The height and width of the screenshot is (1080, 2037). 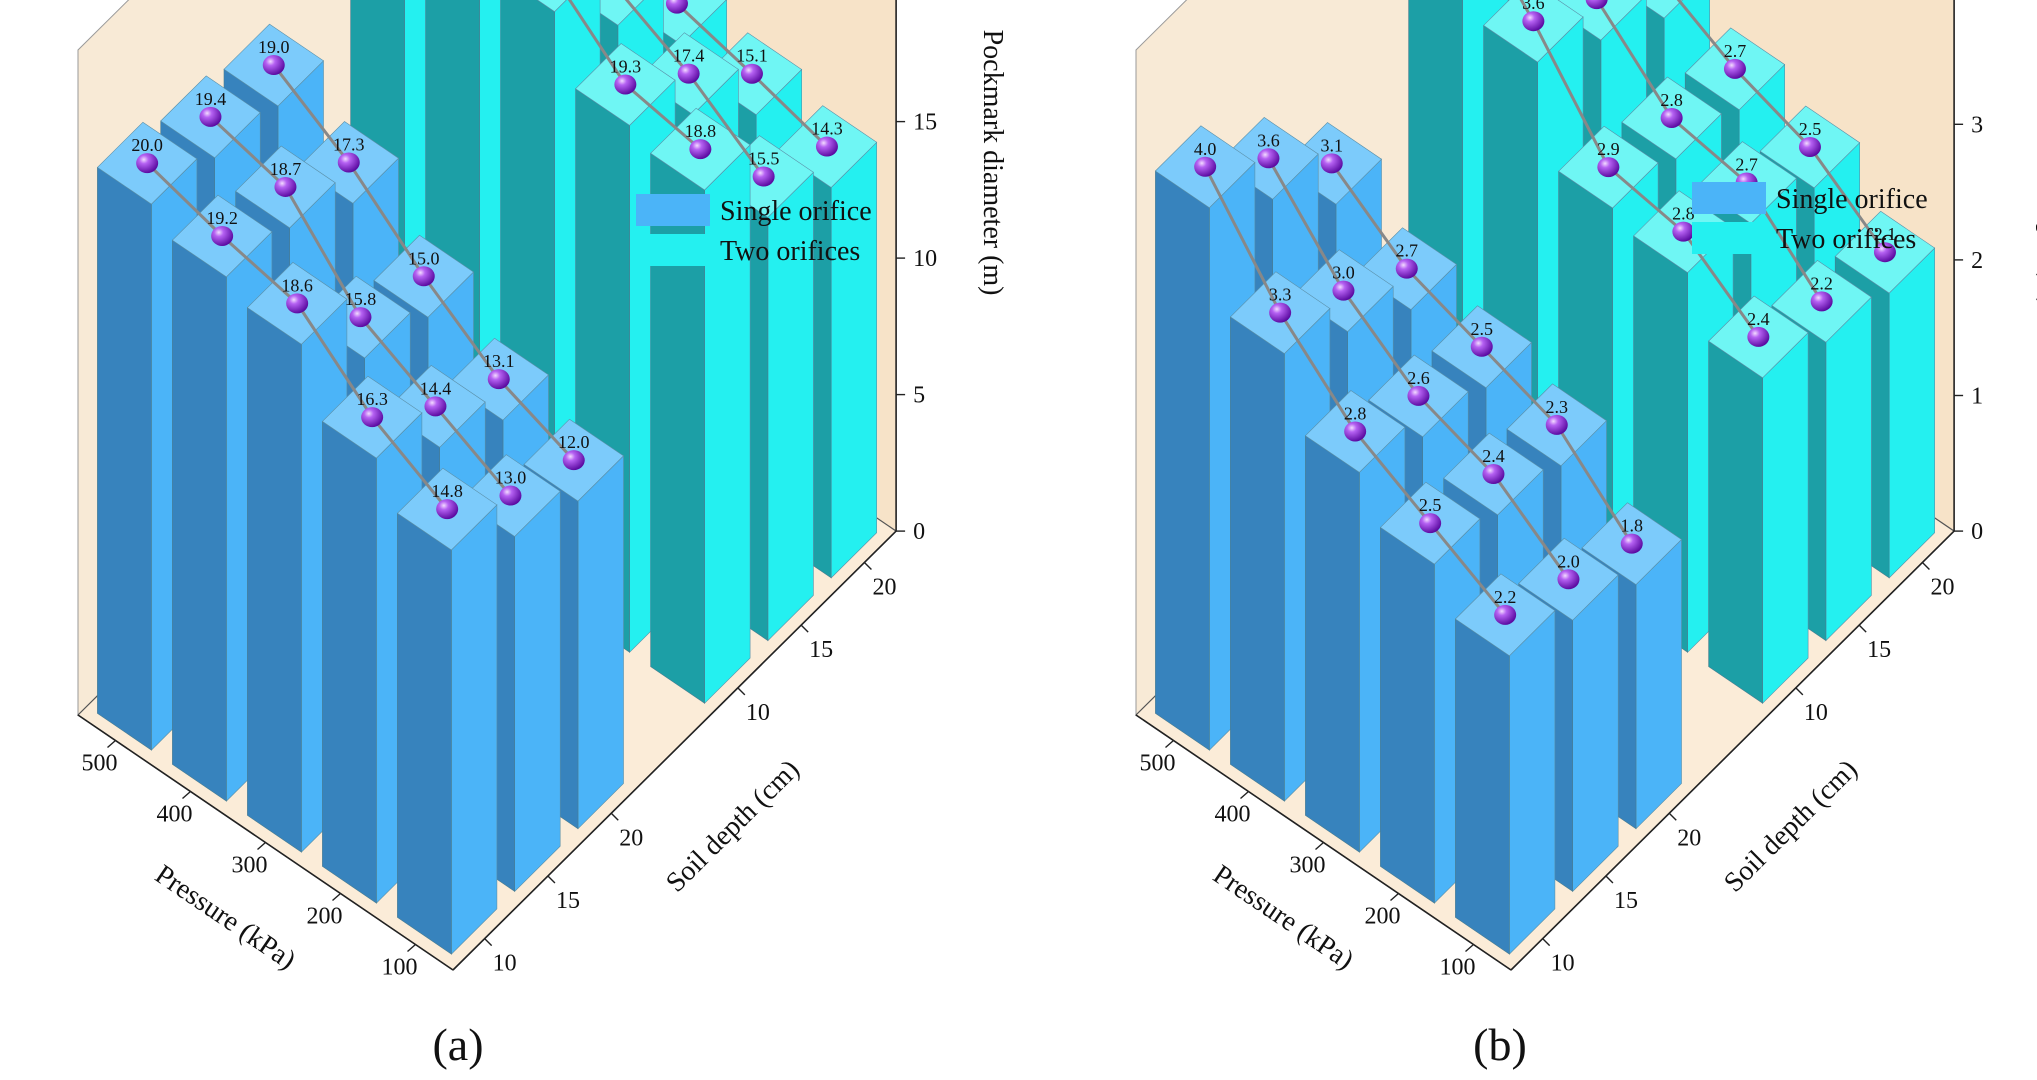 I want to click on z-tick-label: 3, so click(x=1977, y=125).